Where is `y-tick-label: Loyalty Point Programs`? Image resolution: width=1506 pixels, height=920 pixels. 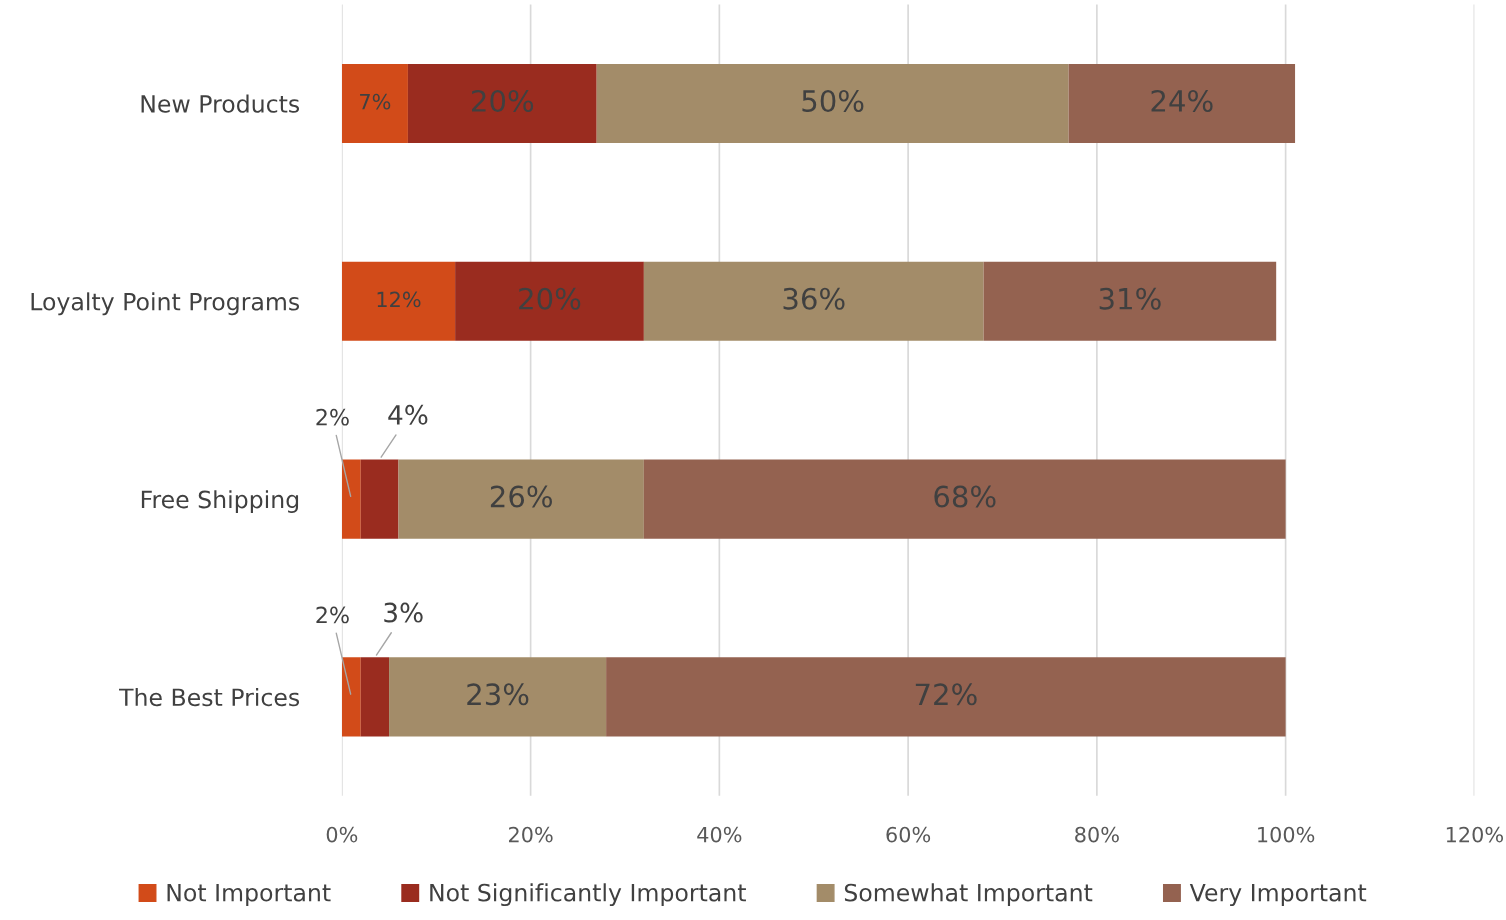
y-tick-label: Loyalty Point Programs is located at coordinates (165, 304).